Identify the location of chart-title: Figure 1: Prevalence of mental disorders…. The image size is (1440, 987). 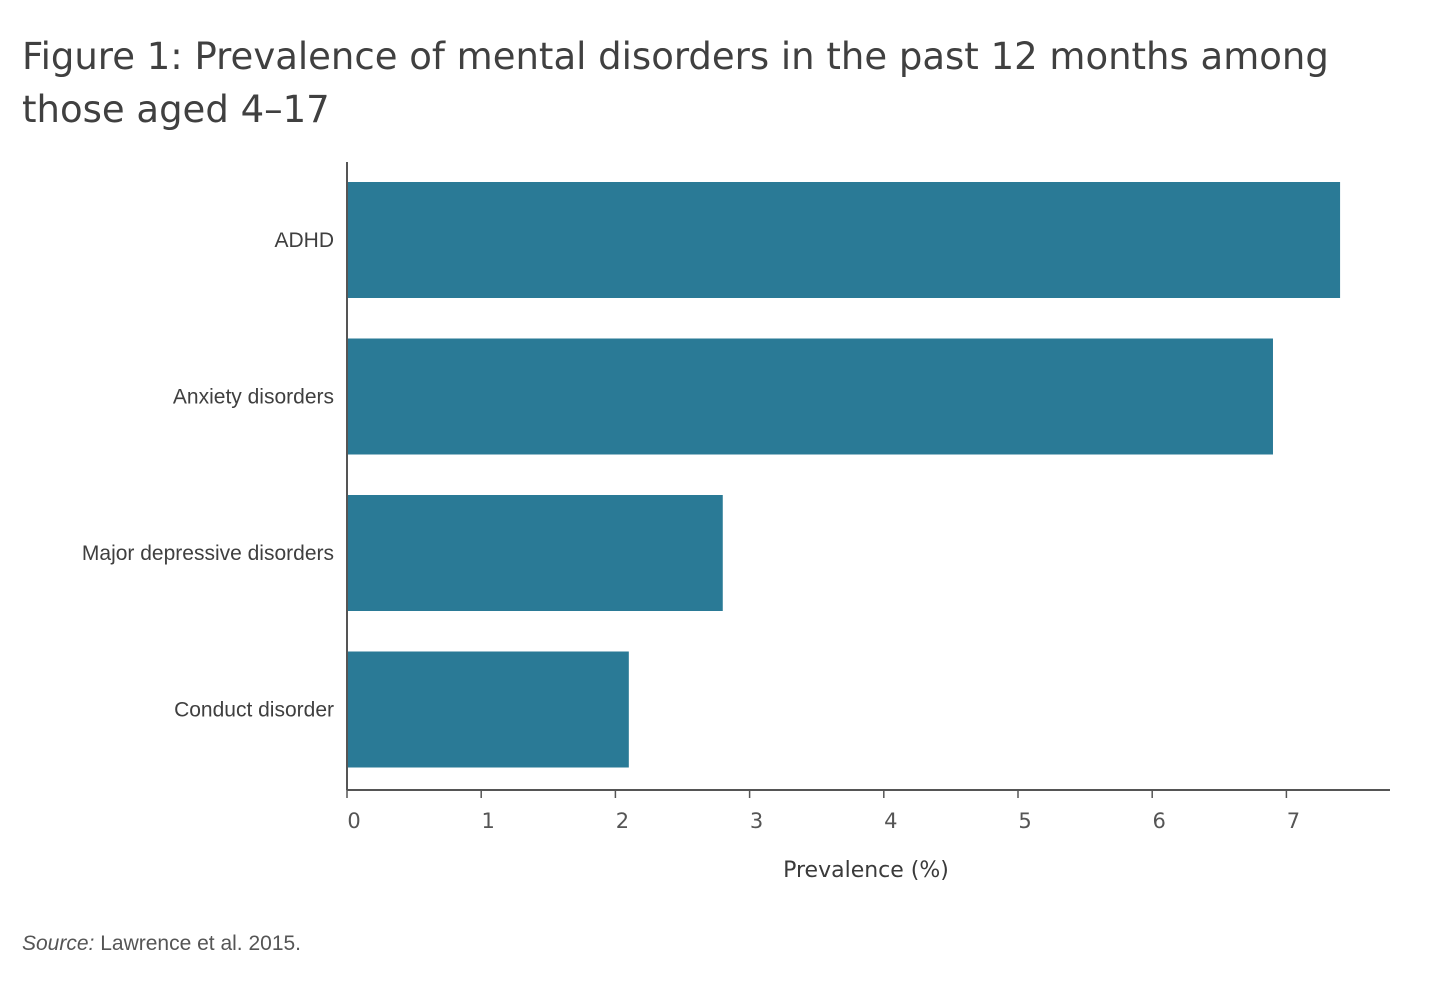
(675, 83).